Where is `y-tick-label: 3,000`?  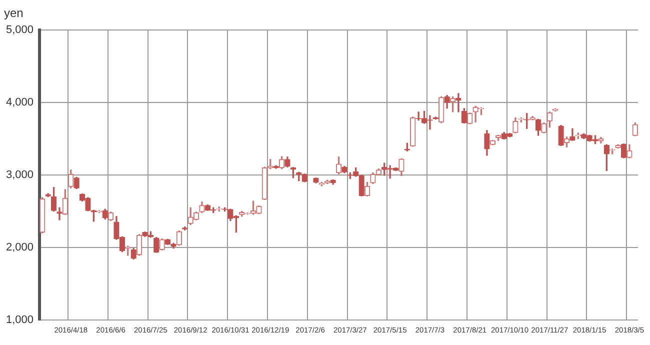 y-tick-label: 3,000 is located at coordinates (20, 175).